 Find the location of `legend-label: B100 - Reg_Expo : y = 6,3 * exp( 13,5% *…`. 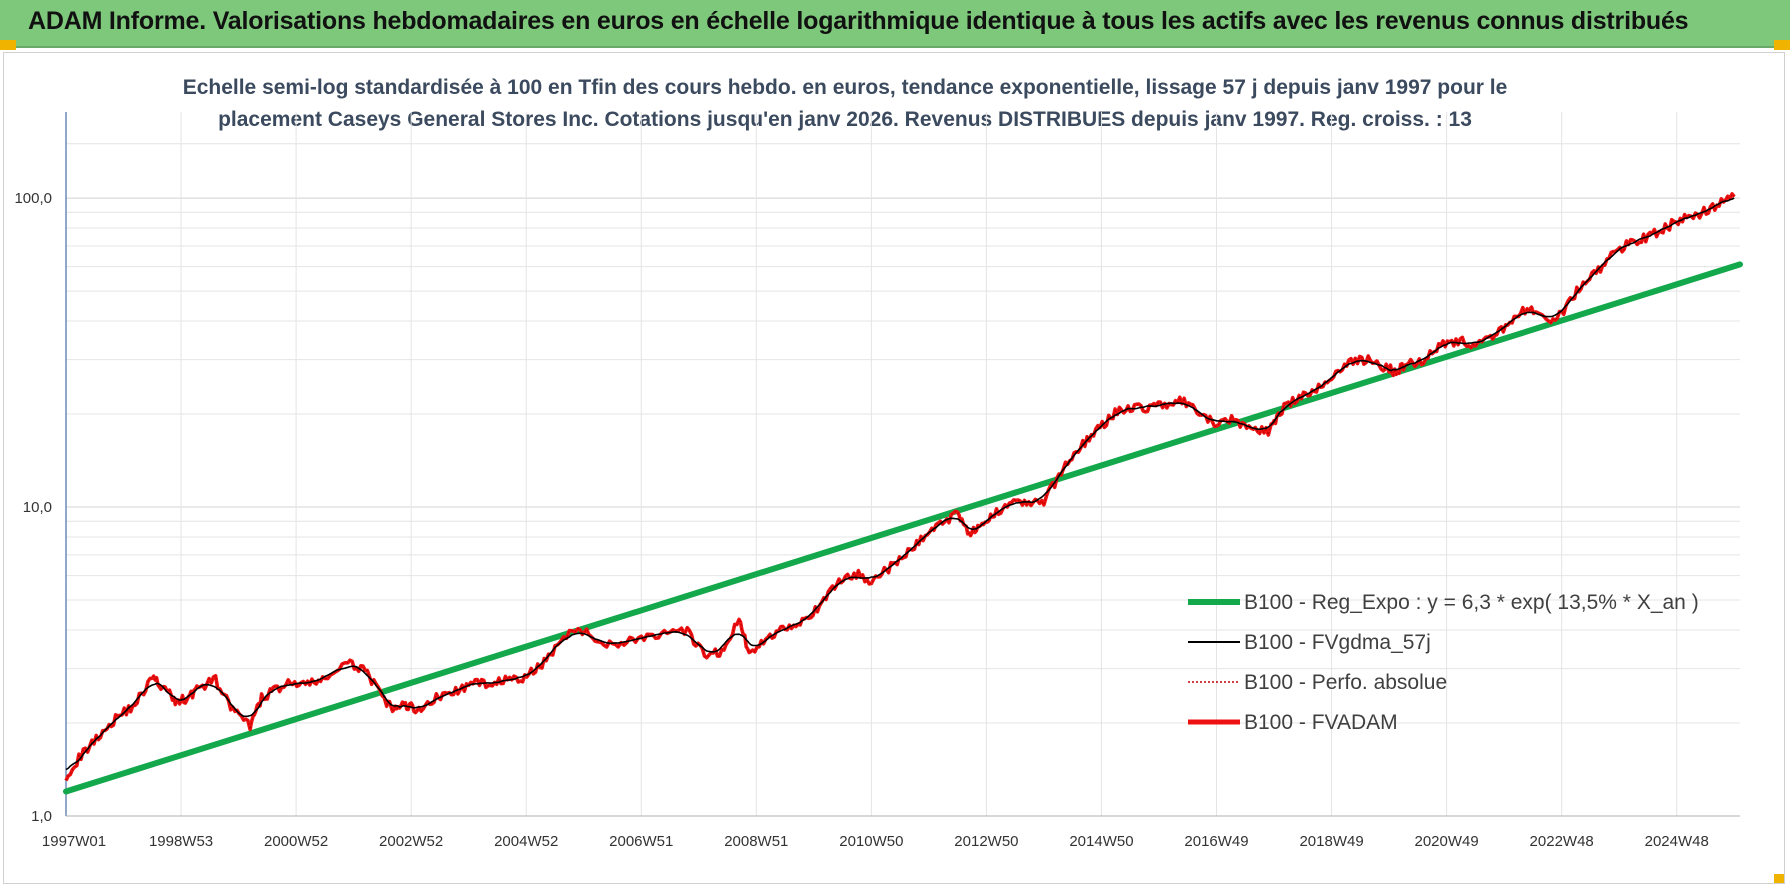

legend-label: B100 - Reg_Expo : y = 6,3 * exp( 13,5% *… is located at coordinates (1471, 602).